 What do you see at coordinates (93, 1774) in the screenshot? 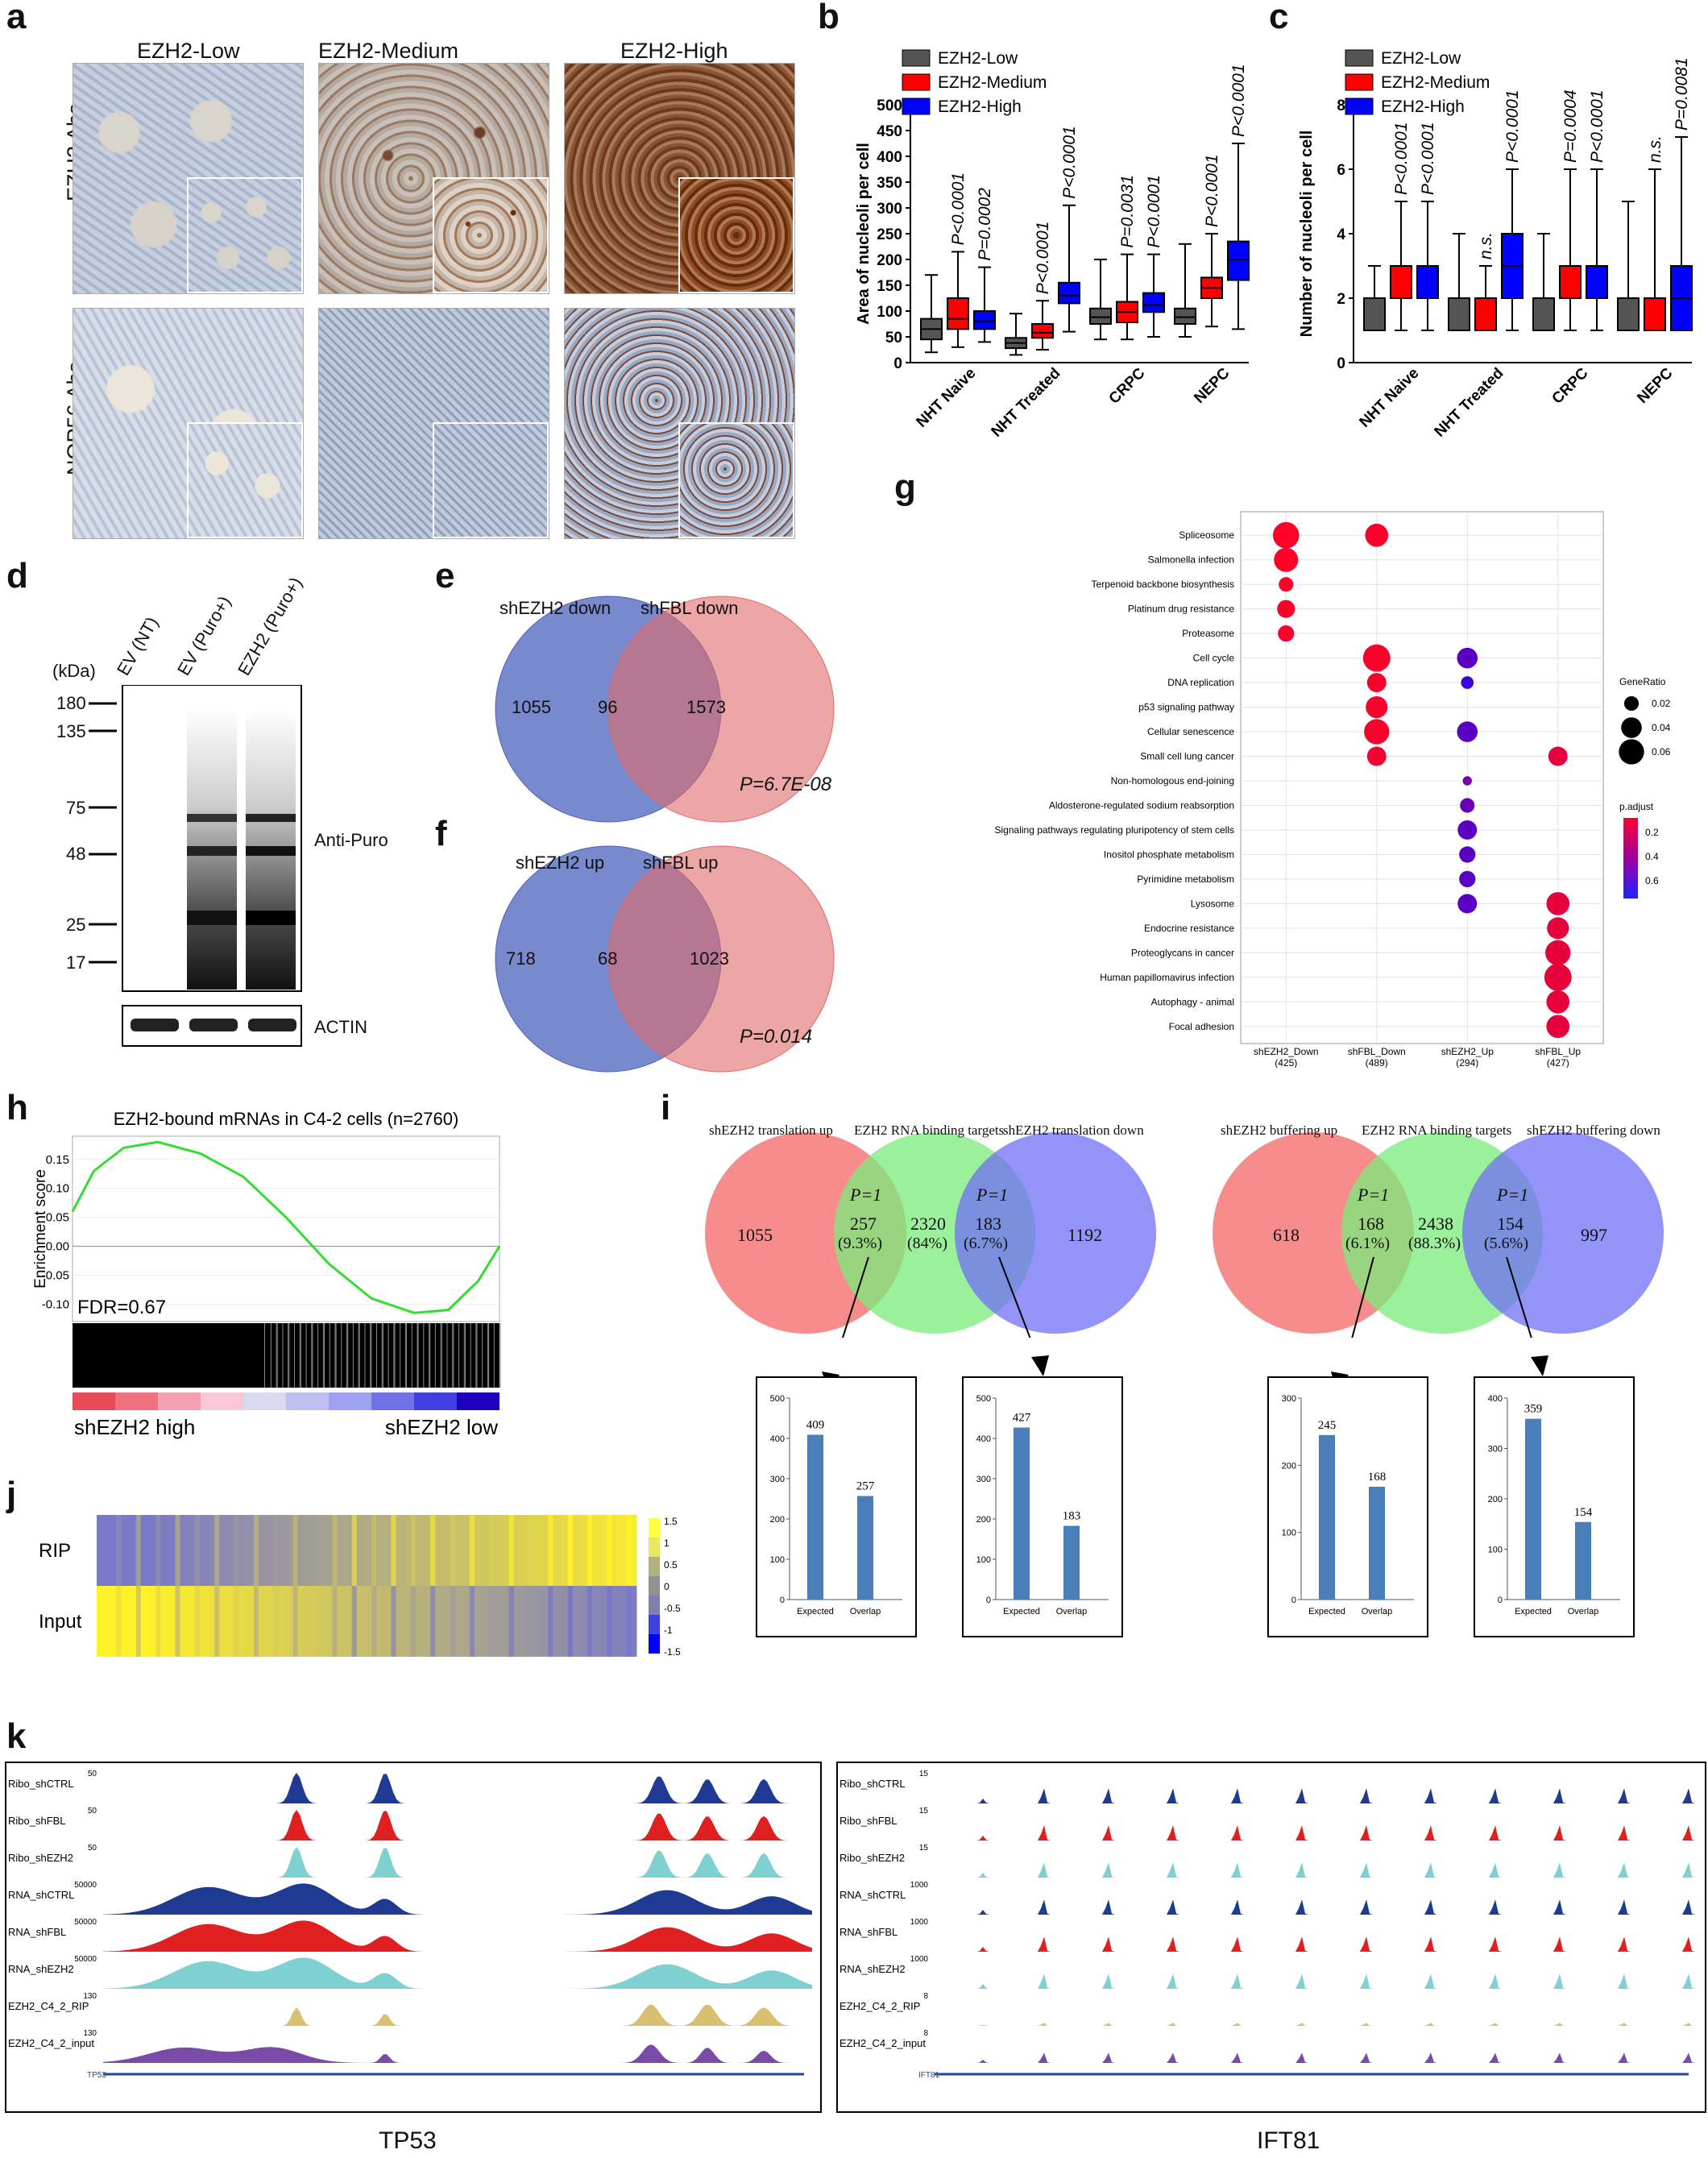
I see `track-scale: 50` at bounding box center [93, 1774].